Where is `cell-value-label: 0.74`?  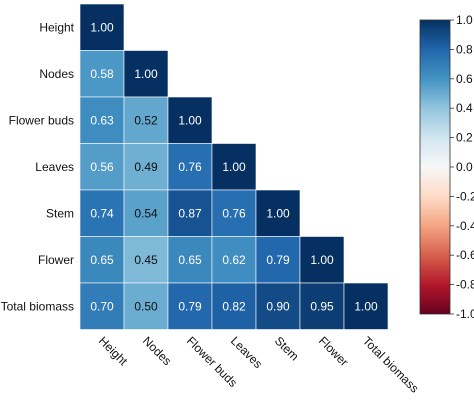
cell-value-label: 0.74 is located at coordinates (102, 213).